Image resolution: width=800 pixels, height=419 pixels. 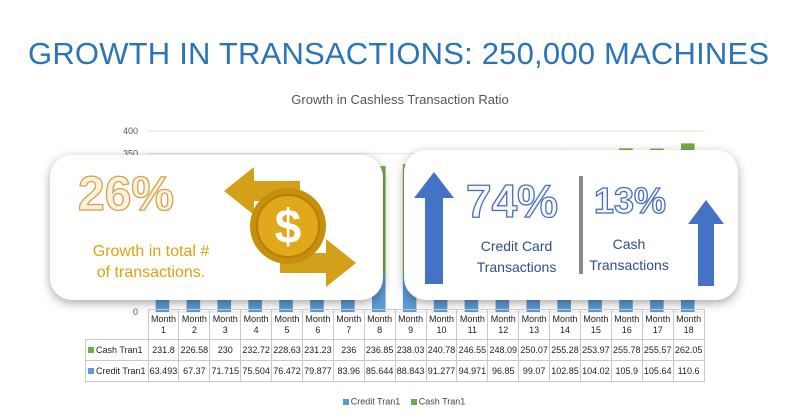 What do you see at coordinates (194, 371) in the screenshot?
I see `table-cell: 67.37` at bounding box center [194, 371].